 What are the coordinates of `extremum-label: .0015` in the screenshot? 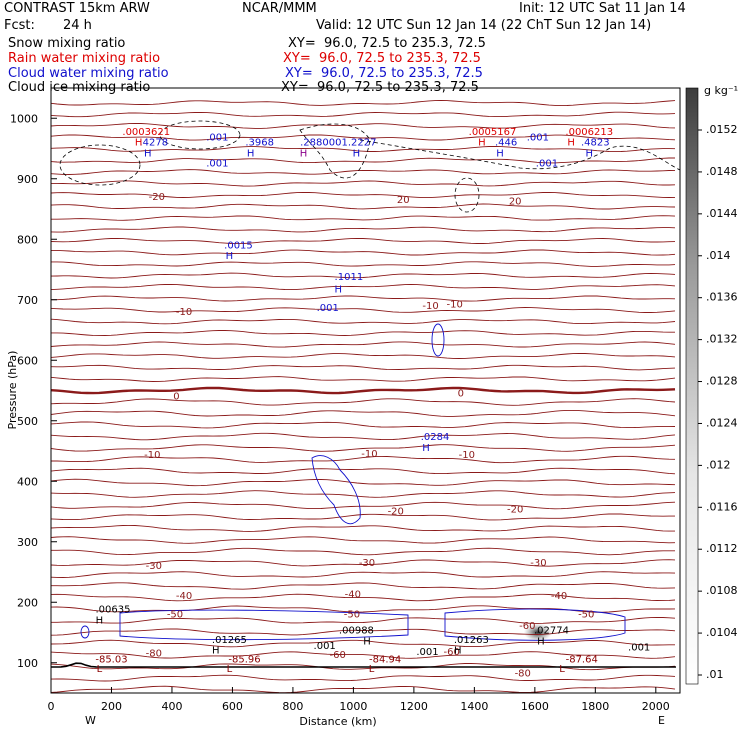 It's located at (238, 245).